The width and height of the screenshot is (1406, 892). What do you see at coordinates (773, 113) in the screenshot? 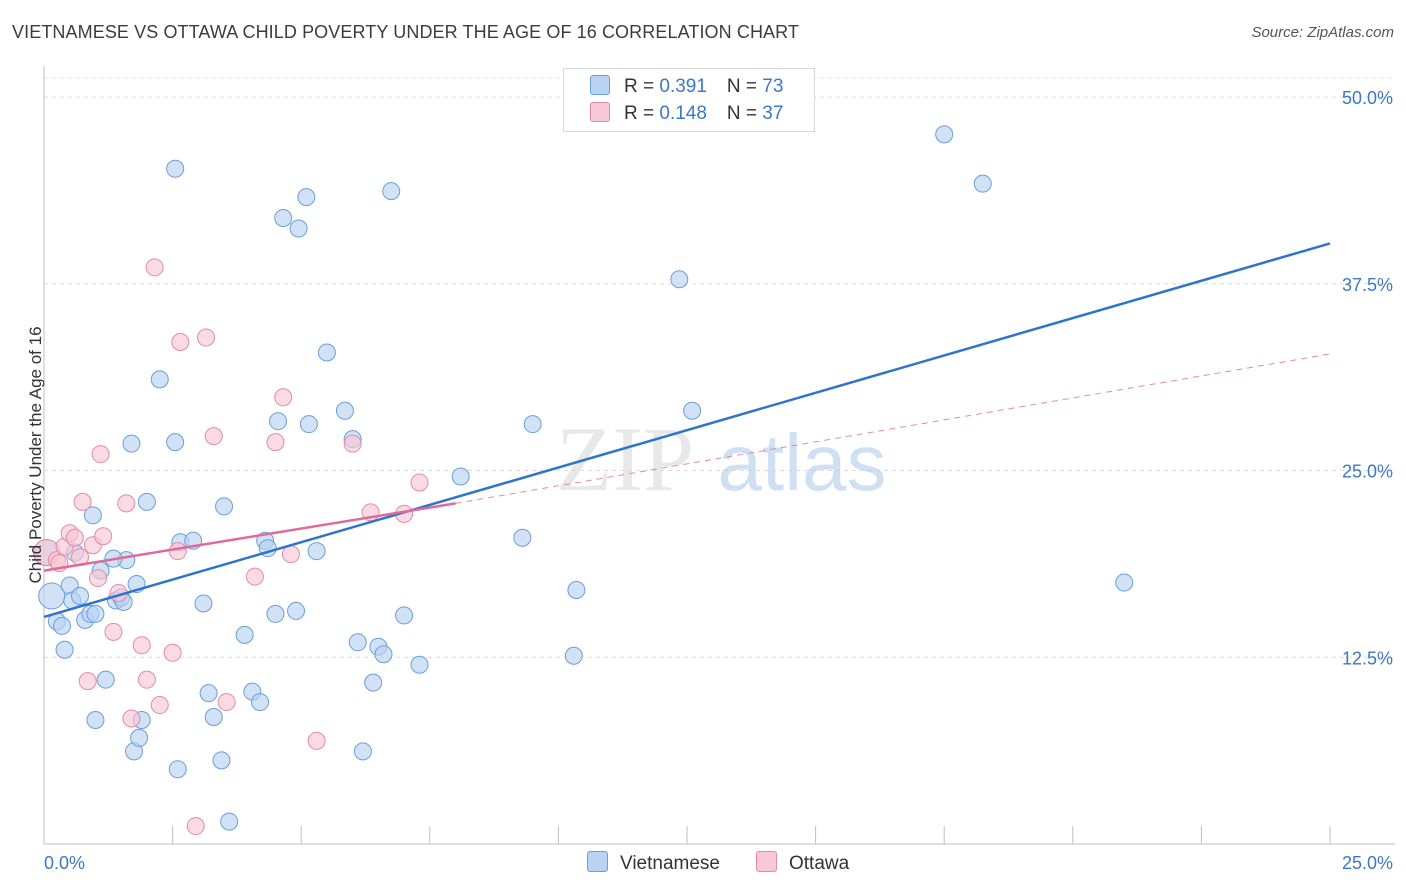
I see `n-value: 37` at bounding box center [773, 113].